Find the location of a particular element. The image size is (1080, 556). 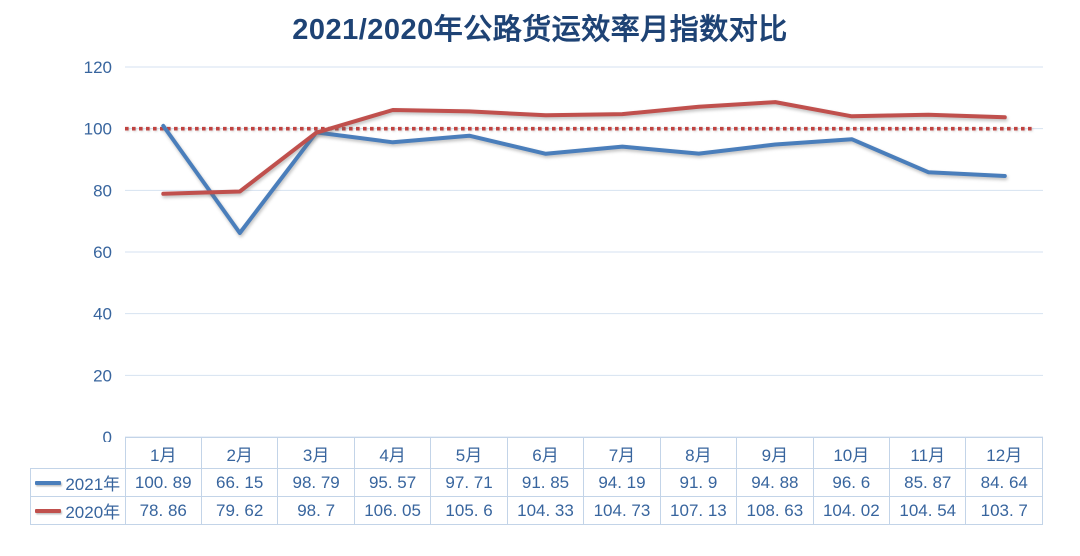

y-axis-tick-label: 40 is located at coordinates (102, 314).